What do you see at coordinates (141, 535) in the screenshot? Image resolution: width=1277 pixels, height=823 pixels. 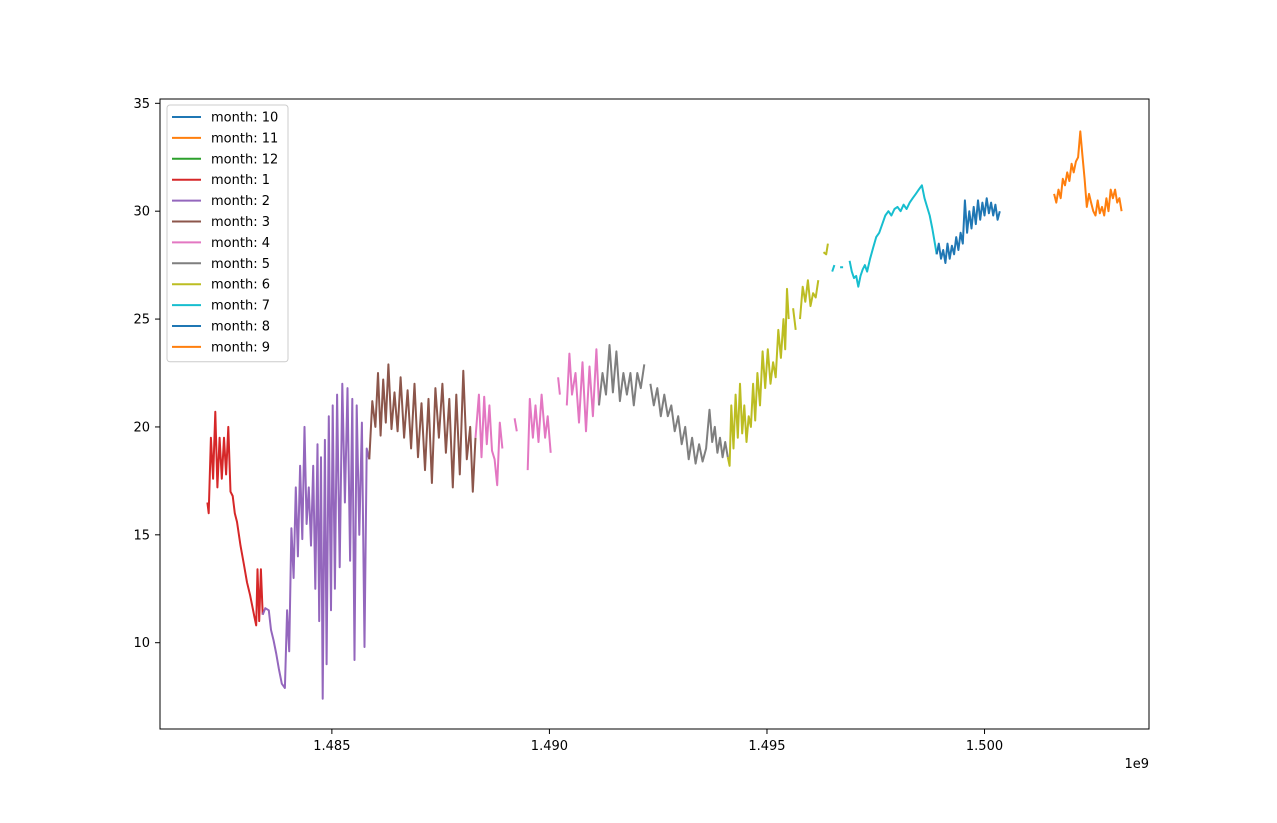 I see `y-tick-label: 15` at bounding box center [141, 535].